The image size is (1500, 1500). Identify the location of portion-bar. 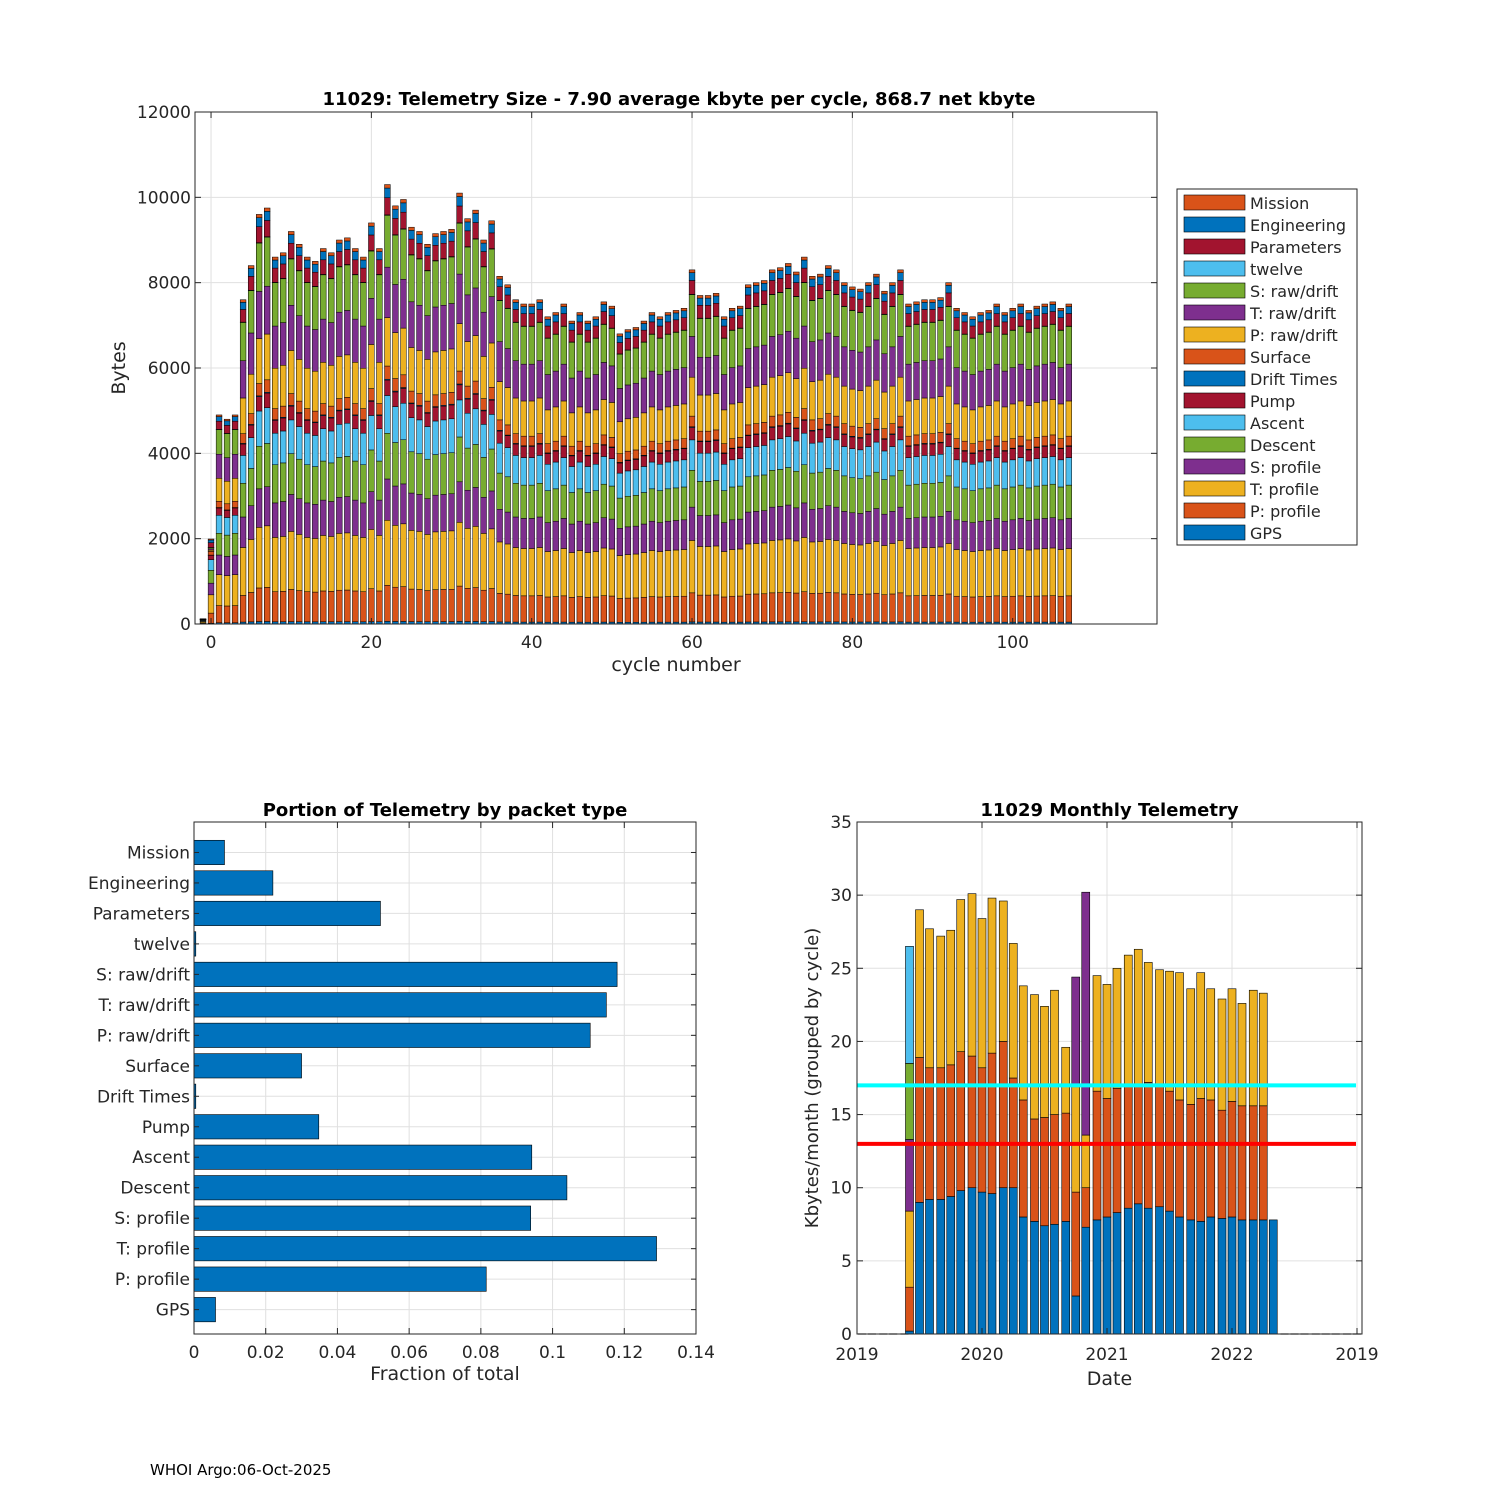
(380, 1188).